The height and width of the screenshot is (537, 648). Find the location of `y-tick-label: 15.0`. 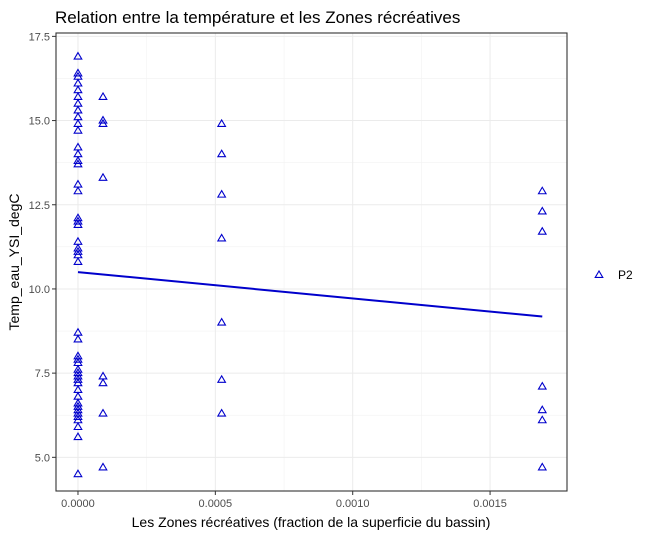

y-tick-label: 15.0 is located at coordinates (39, 122).